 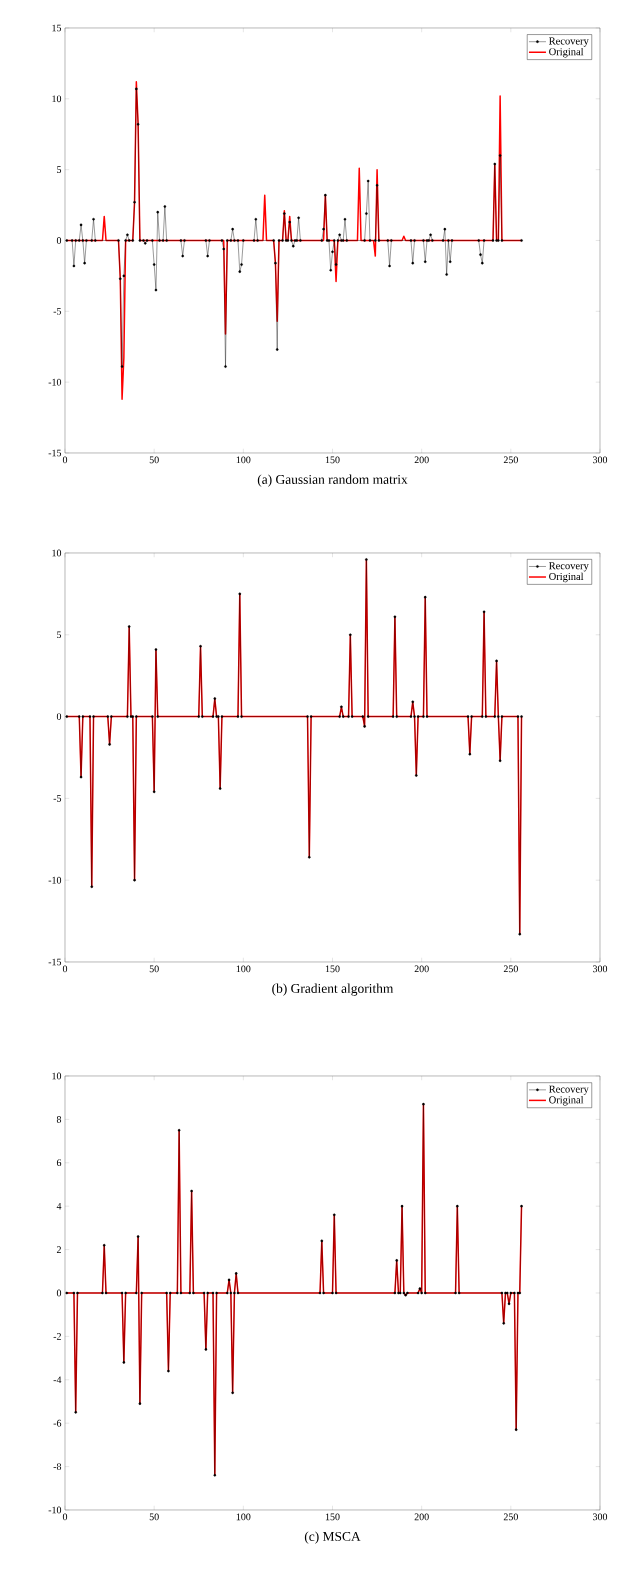 I want to click on y-tick-label: 15, so click(x=57, y=28).